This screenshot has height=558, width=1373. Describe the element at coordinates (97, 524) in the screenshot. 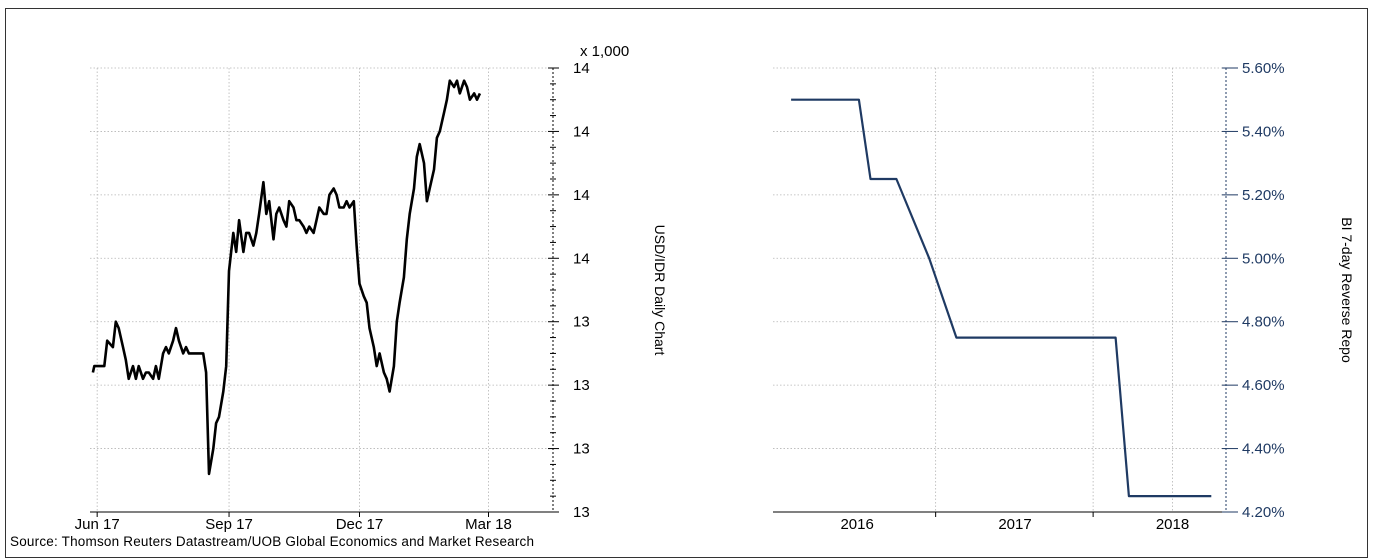

I see `usd-idr-x-tick-label: Jun 17` at that location.